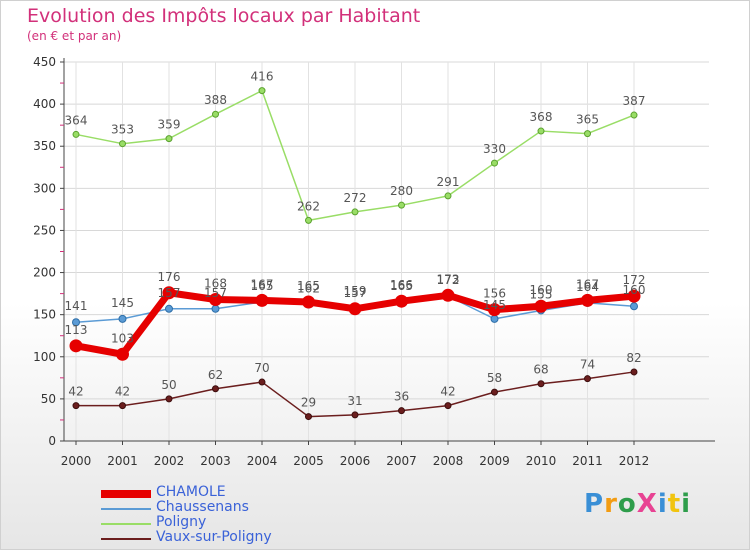 This screenshot has width=750, height=550. What do you see at coordinates (494, 294) in the screenshot?
I see `data-label: 156` at bounding box center [494, 294].